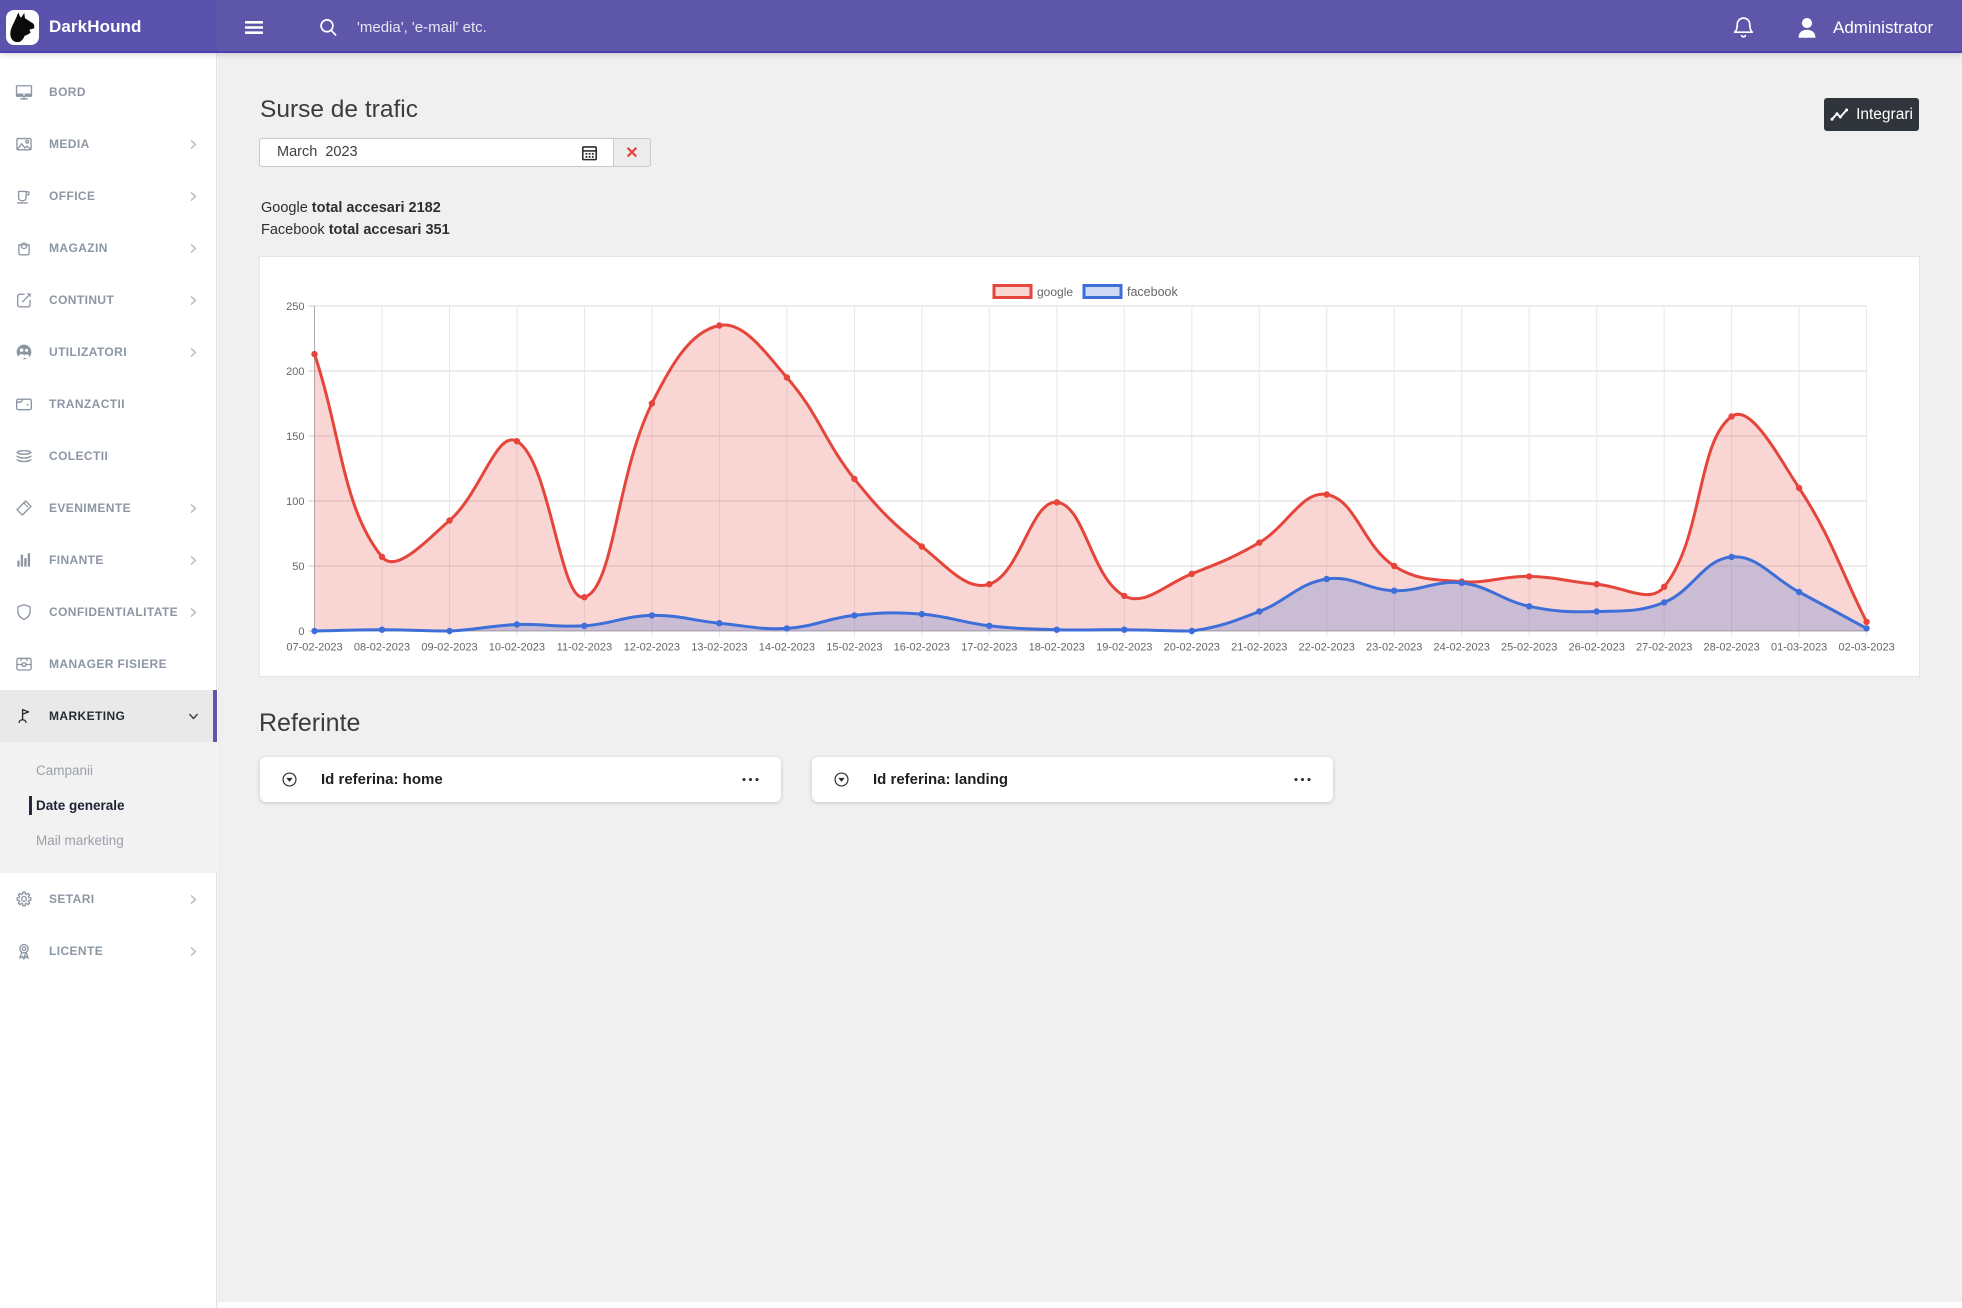 This screenshot has width=1962, height=1308. What do you see at coordinates (1799, 648) in the screenshot?
I see `svg-text: 01-03-2023` at bounding box center [1799, 648].